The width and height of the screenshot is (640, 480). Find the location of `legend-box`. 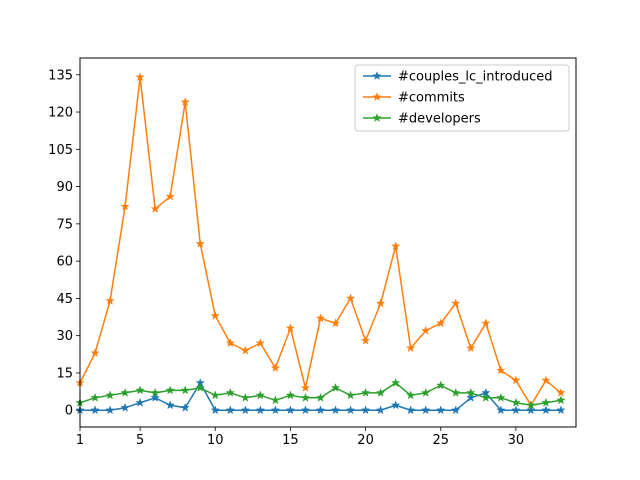

legend-box is located at coordinates (462, 98).